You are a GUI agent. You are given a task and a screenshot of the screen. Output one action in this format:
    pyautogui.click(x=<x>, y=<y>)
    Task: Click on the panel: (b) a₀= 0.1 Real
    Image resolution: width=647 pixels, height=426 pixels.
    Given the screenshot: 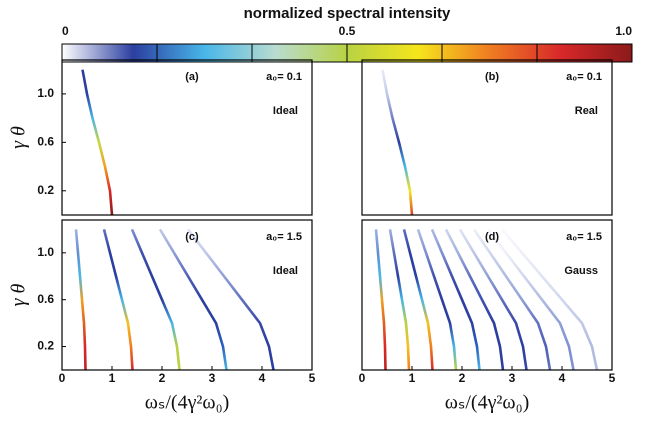 What is the action you would take?
    pyautogui.click(x=487, y=137)
    